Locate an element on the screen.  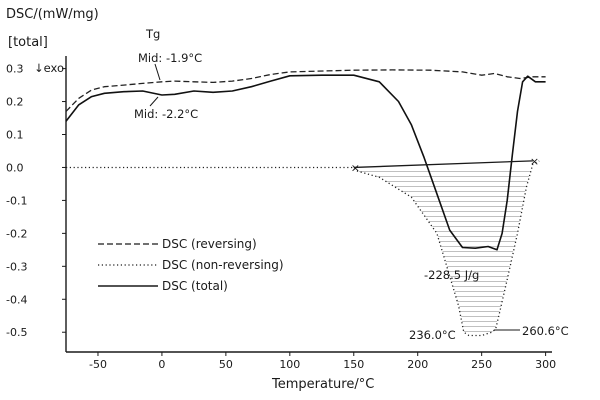
offset-temperature-label: 260.6°C is located at coordinates (545, 331).